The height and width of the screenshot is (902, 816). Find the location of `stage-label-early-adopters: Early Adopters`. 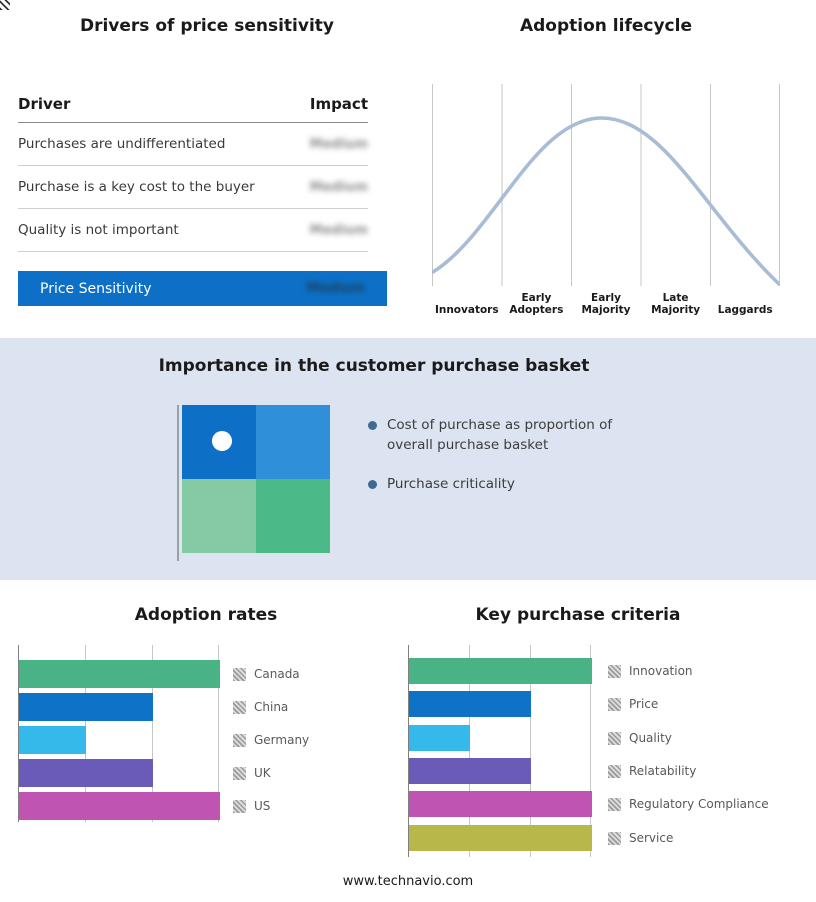

stage-label-early-adopters: Early Adopters is located at coordinates (536, 304).